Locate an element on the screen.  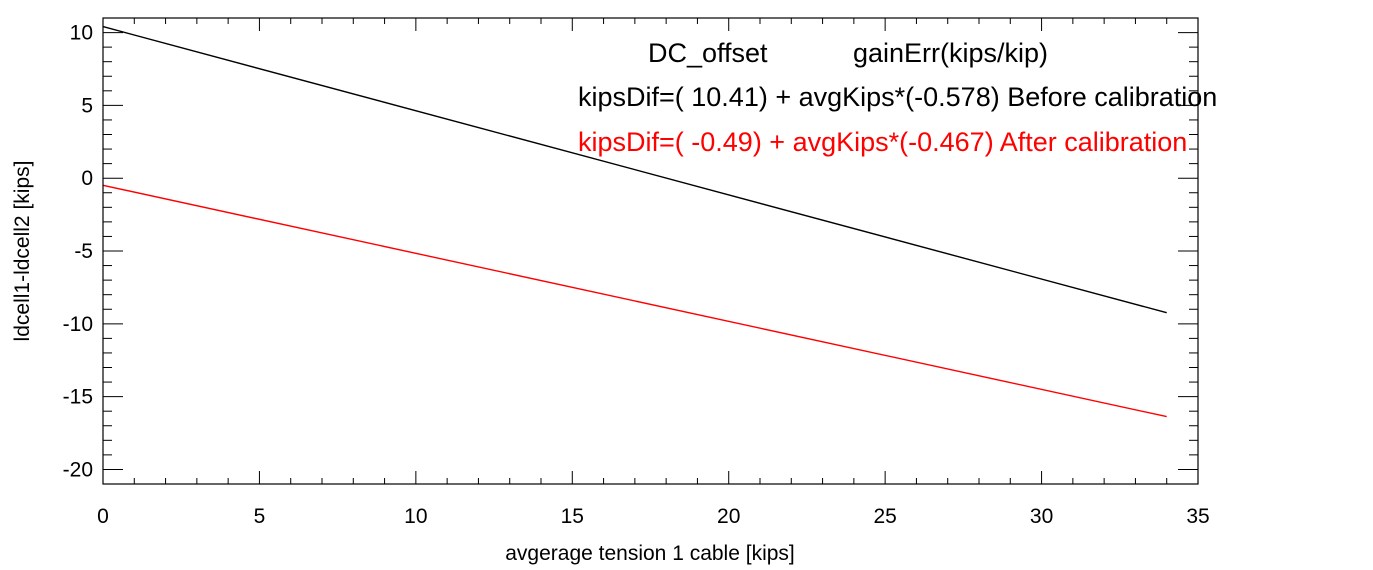
y-tick-label: -5 is located at coordinates (83, 251).